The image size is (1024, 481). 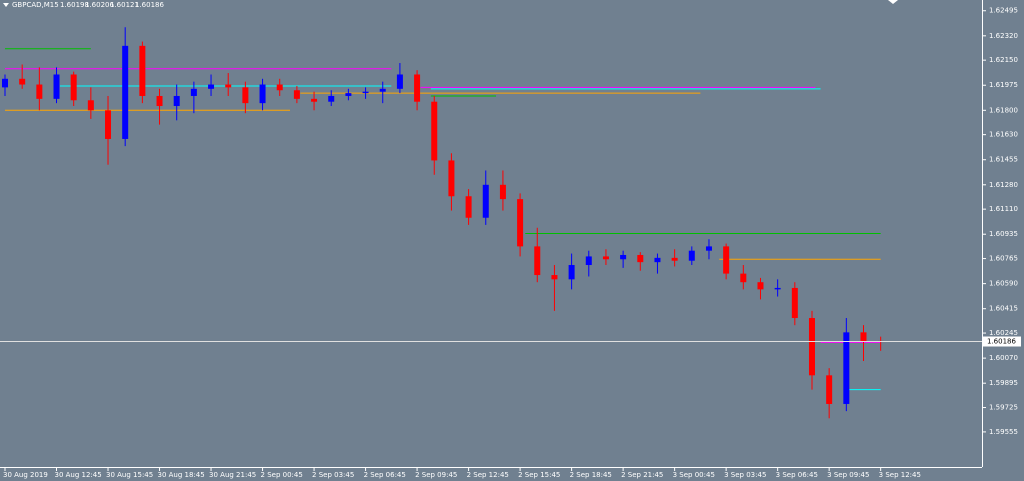 What do you see at coordinates (1003, 408) in the screenshot?
I see `y-tick-label: 1.59725` at bounding box center [1003, 408].